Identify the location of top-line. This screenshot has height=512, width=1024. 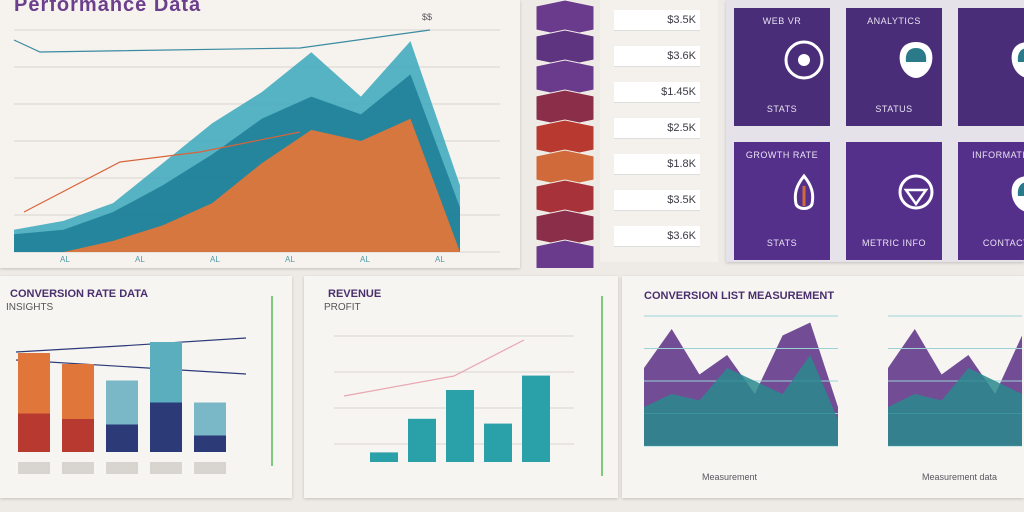
(222, 41).